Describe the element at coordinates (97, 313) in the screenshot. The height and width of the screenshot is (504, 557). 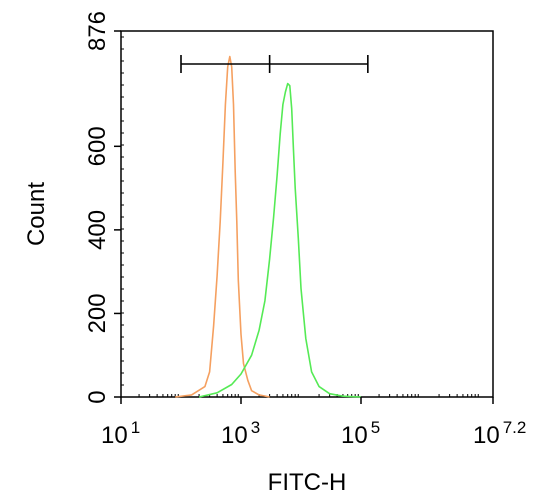
I see `y-tick-label: 200` at that location.